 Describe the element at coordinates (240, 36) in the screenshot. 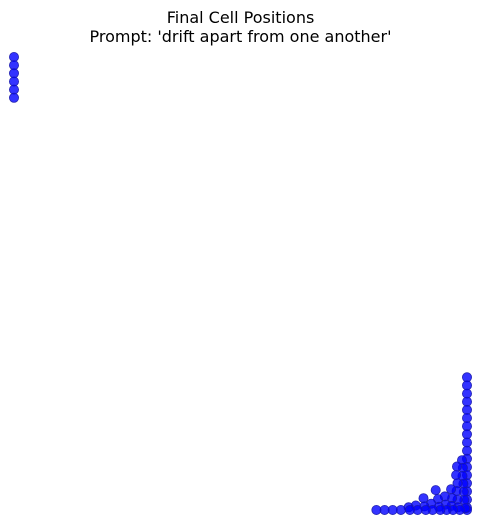

I see `chart-subtitle: Prompt: 'drift apart from one another'` at that location.